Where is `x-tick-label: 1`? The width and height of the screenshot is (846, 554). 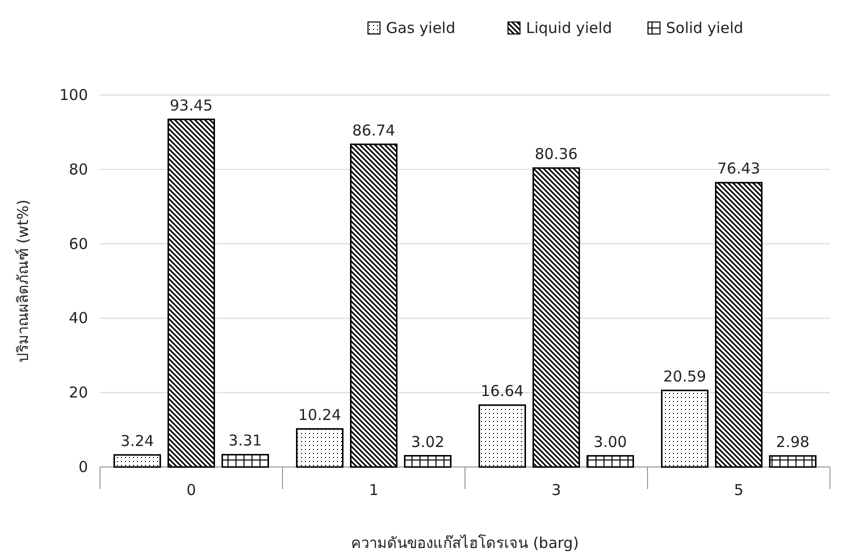 x-tick-label: 1 is located at coordinates (373, 490).